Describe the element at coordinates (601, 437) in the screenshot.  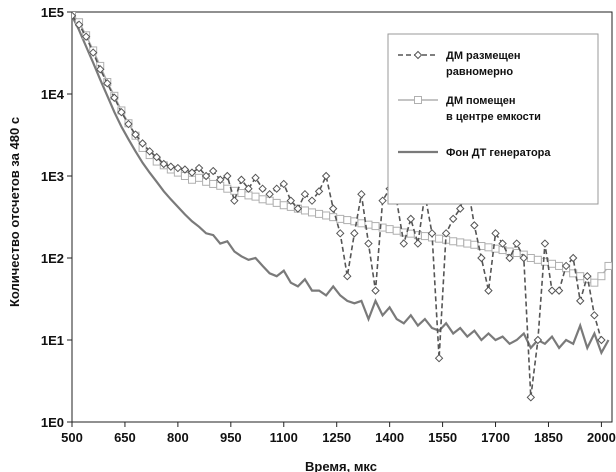
I see `x-tick-label: 2000` at that location.